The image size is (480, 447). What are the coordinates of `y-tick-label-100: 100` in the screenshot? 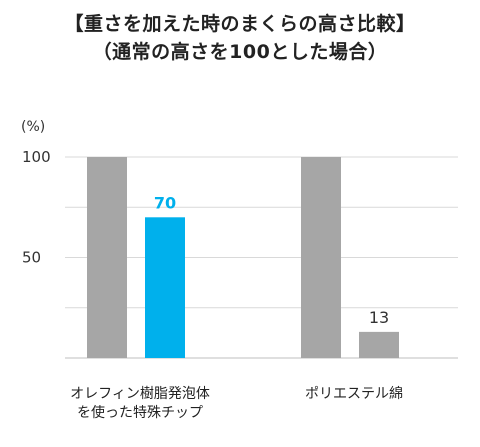 It's located at (36, 157).